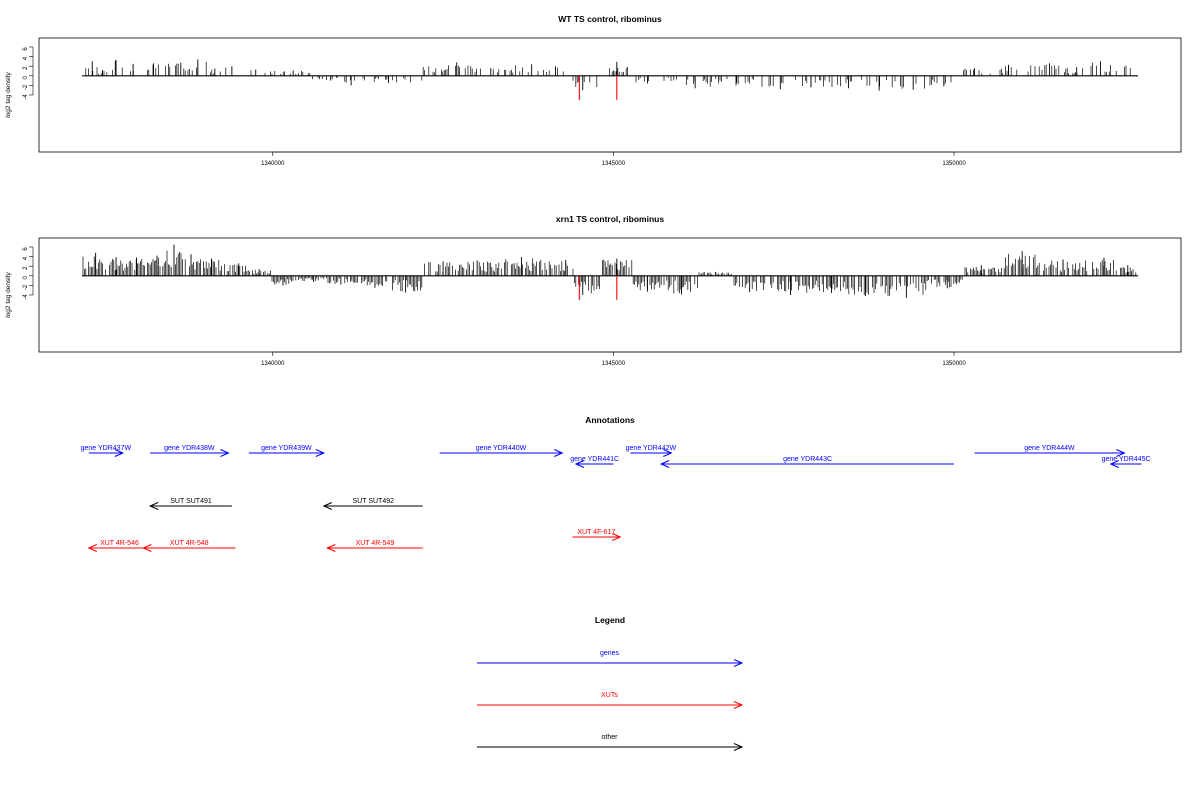 The height and width of the screenshot is (800, 1200). I want to click on legend-item-genes: genes, so click(610, 658).